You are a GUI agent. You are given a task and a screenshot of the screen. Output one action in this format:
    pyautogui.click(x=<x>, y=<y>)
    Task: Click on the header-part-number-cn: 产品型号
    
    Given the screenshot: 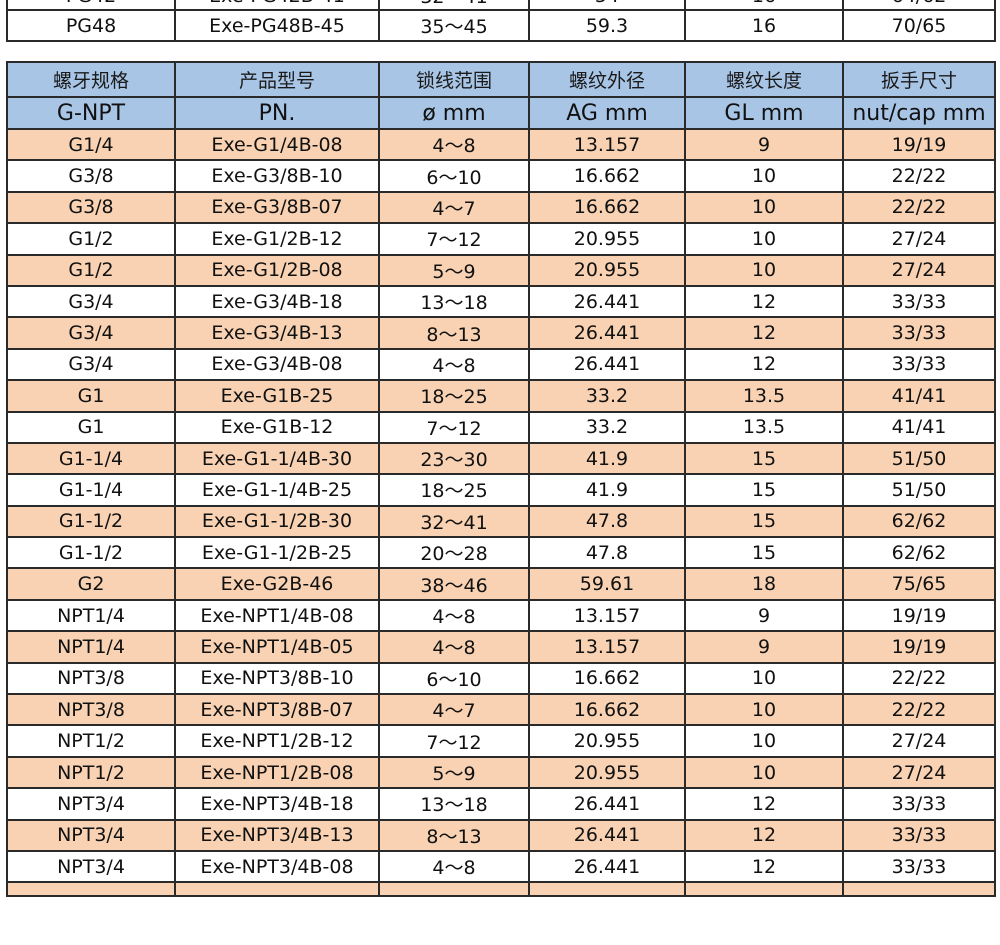 What is the action you would take?
    pyautogui.click(x=277, y=79)
    